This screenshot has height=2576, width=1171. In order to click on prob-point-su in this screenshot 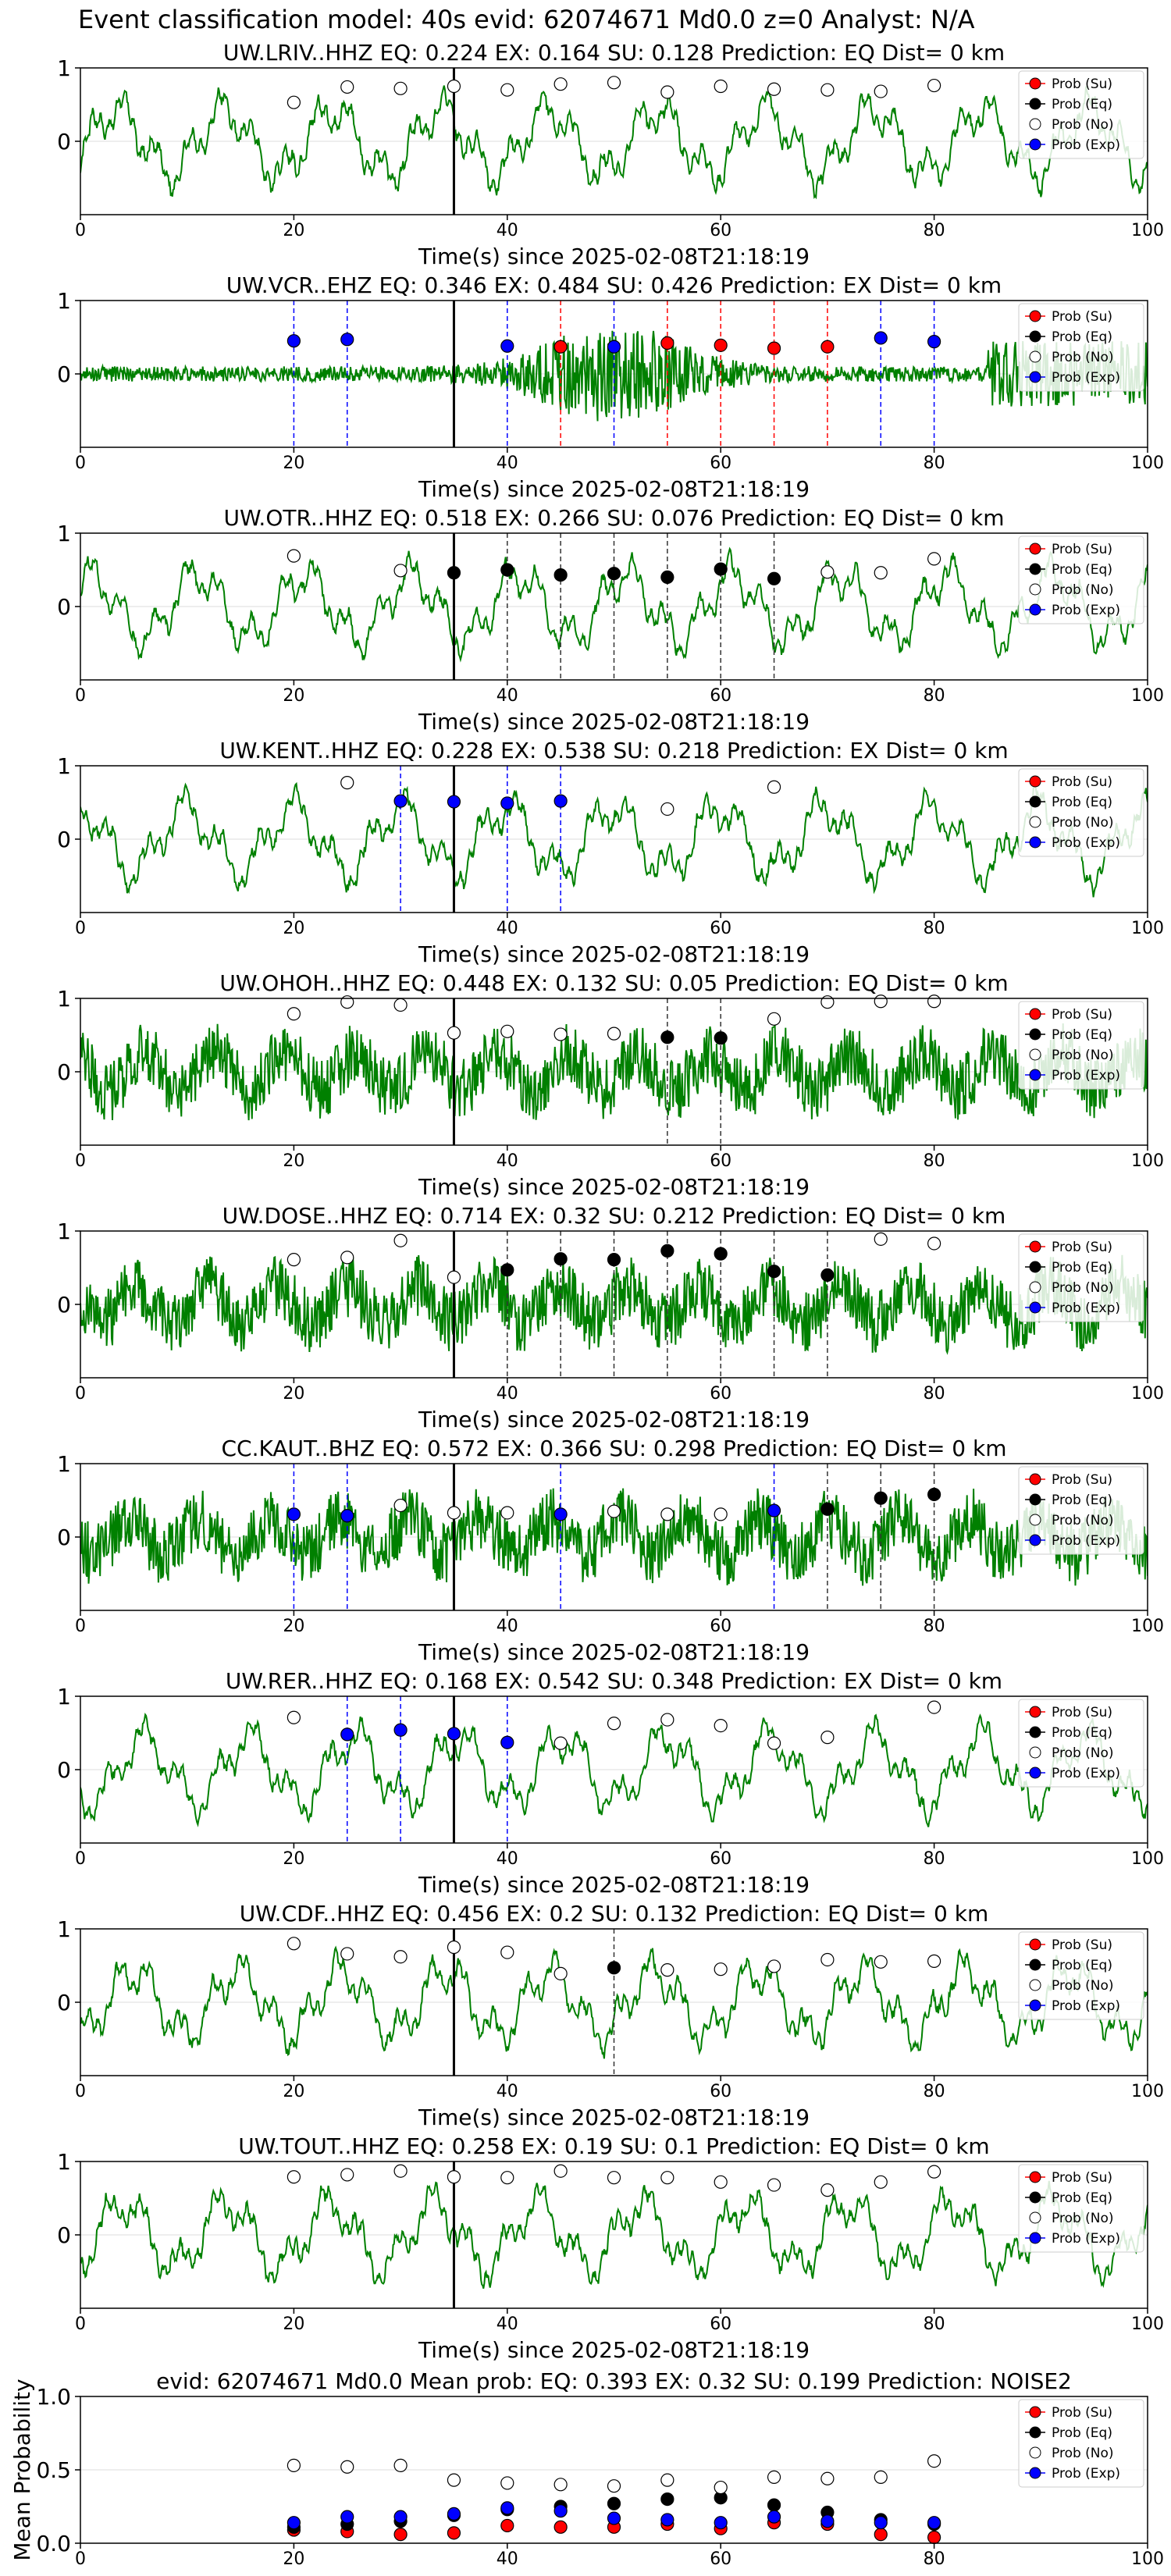, I will do `click(774, 348)`.